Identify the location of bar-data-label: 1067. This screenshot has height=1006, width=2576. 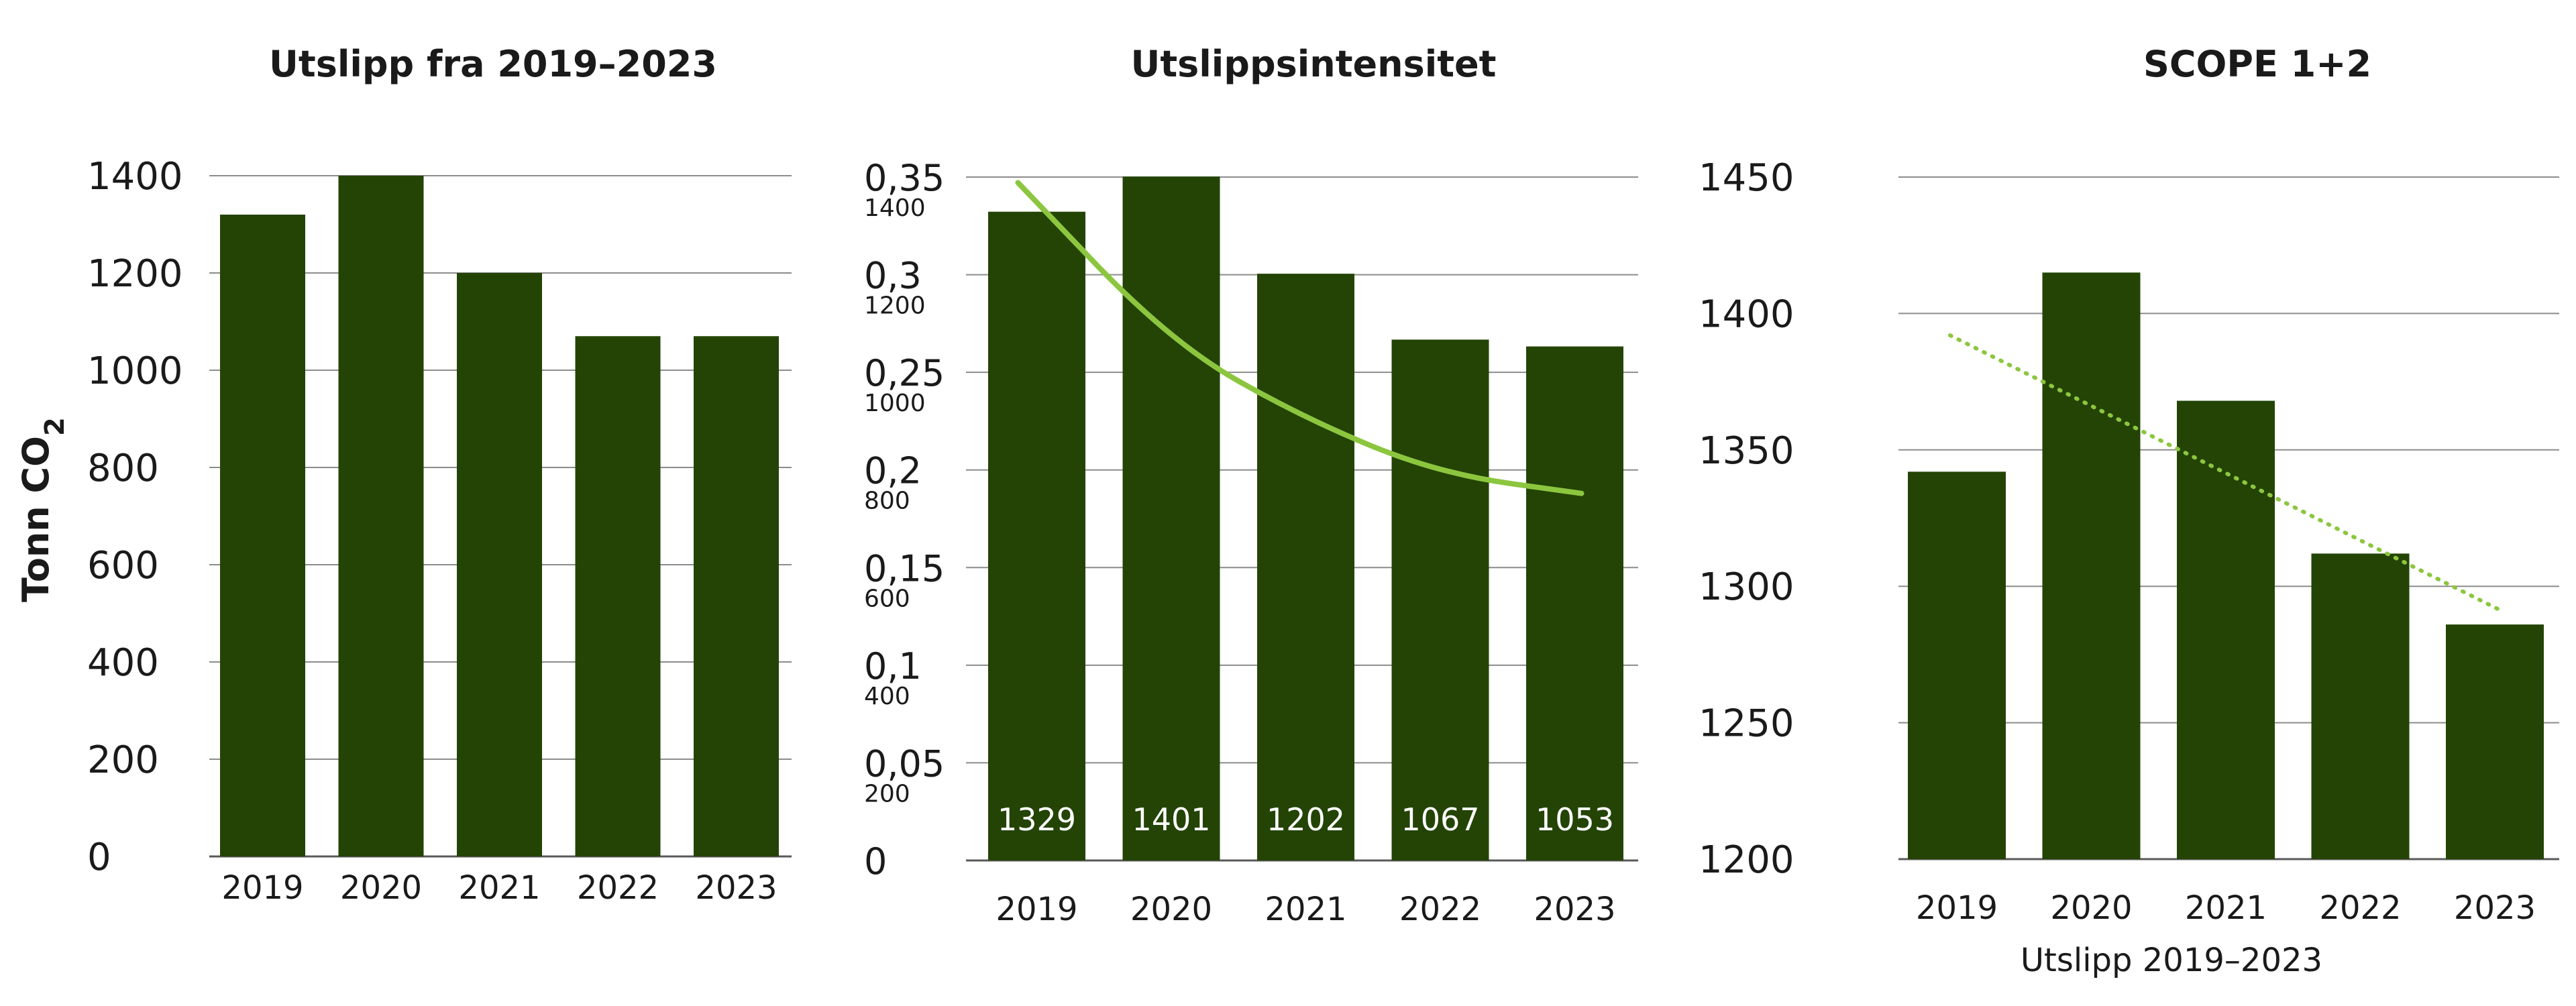
(1440, 819).